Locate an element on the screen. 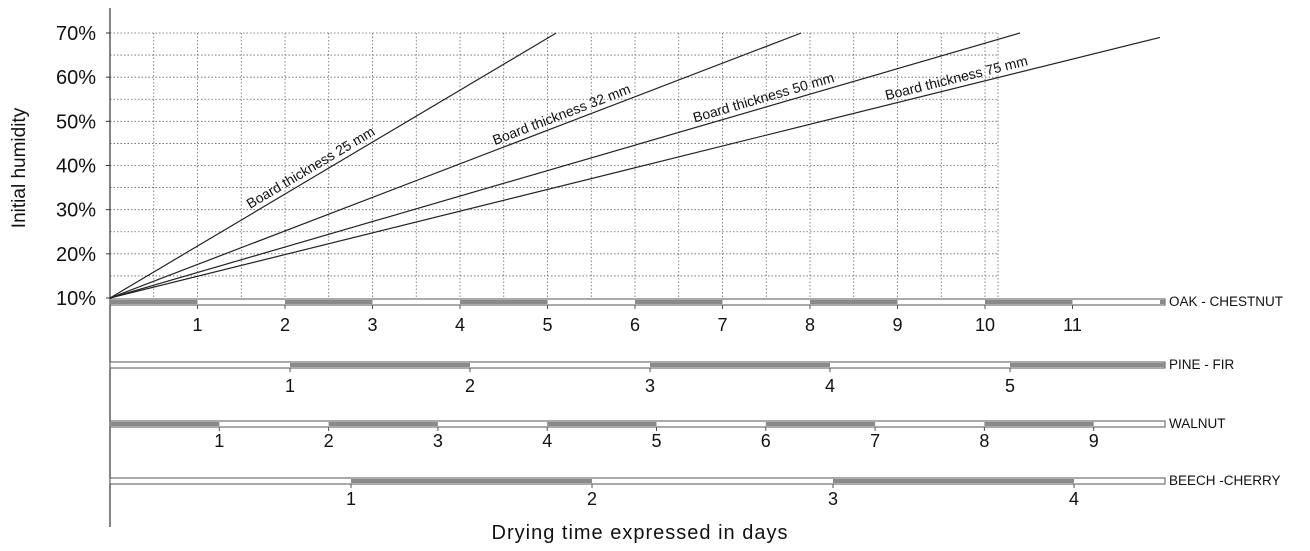  series-label: Board thickness 50 mm is located at coordinates (763, 97).